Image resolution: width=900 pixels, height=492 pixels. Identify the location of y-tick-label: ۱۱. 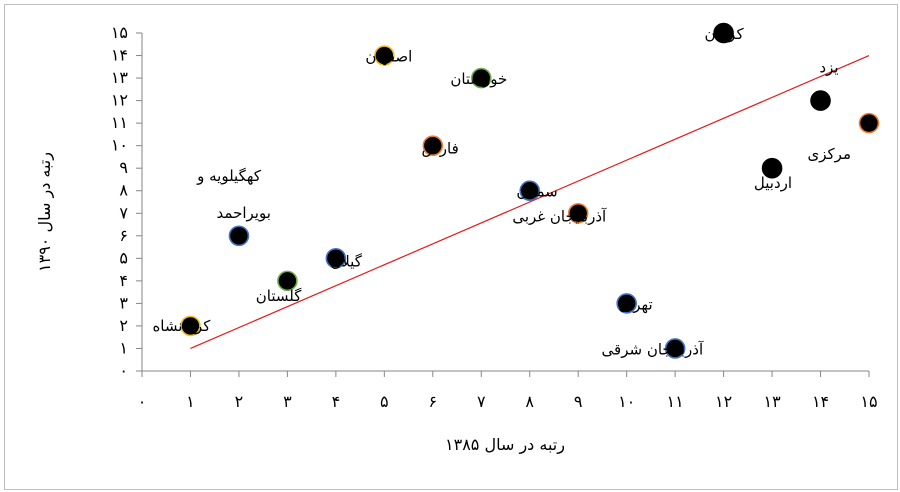
(119, 122).